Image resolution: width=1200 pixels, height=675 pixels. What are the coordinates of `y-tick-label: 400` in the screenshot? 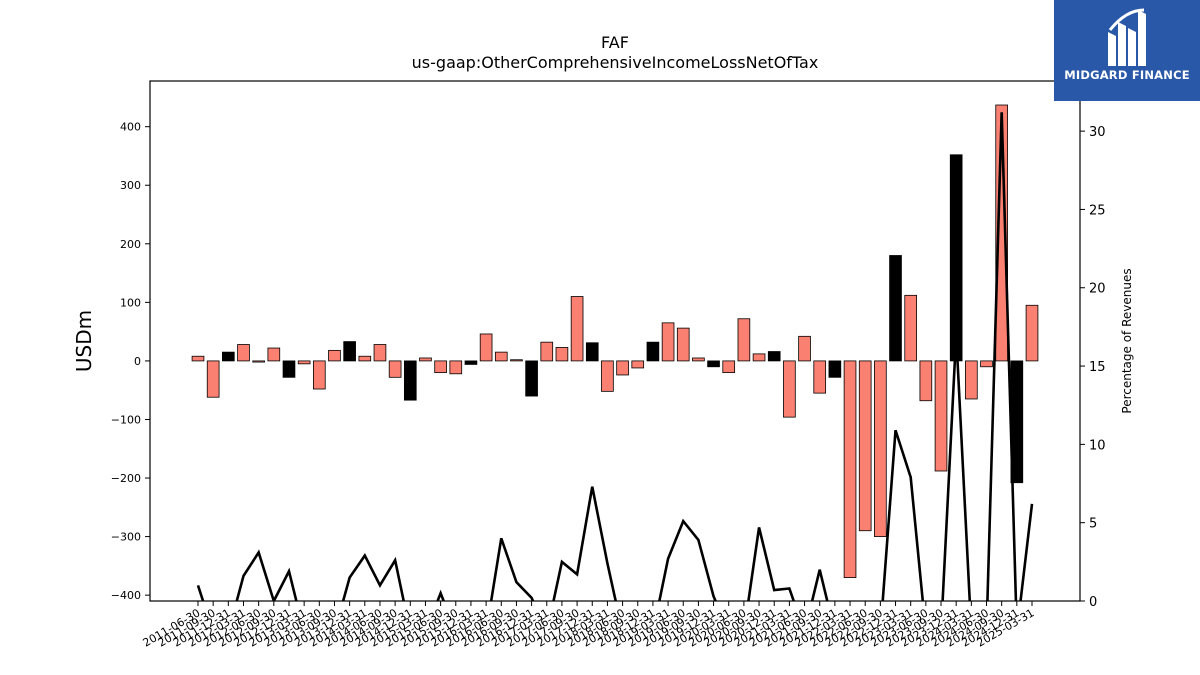 It's located at (130, 127).